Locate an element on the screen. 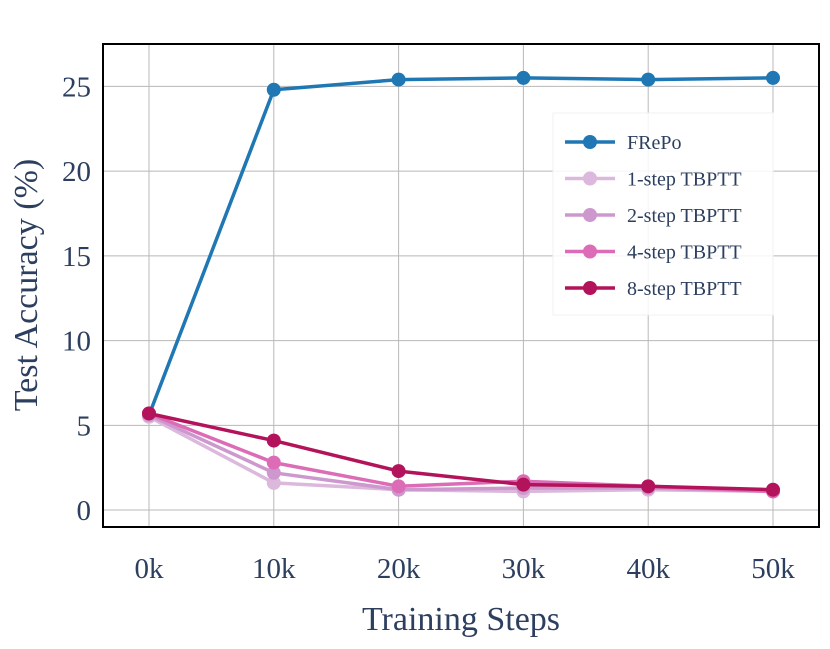  legend-label: 8-step TBPTT is located at coordinates (684, 289).